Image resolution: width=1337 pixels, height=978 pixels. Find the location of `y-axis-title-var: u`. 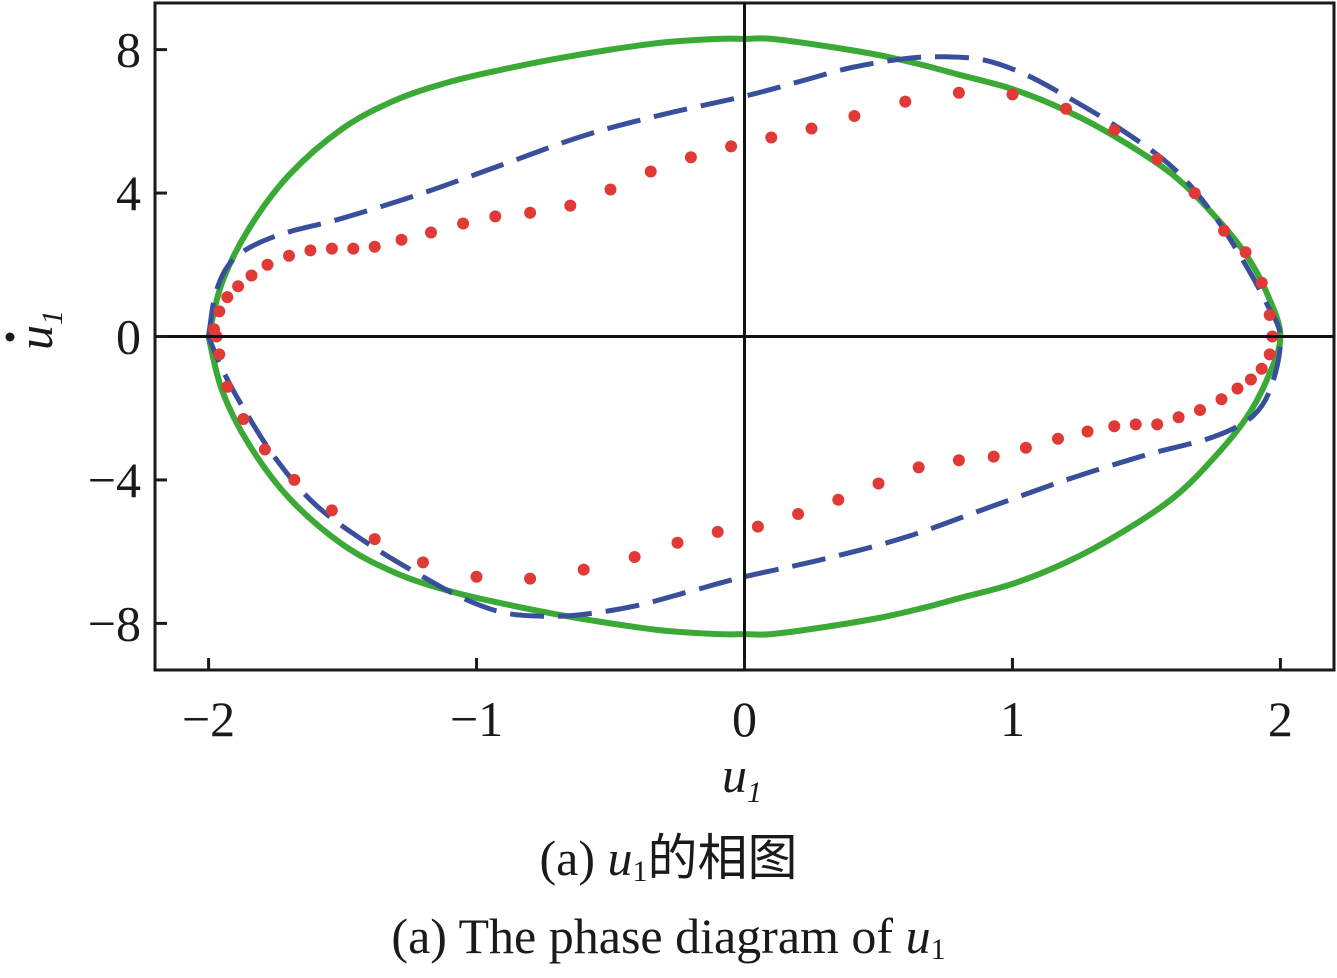

y-axis-title-var: u is located at coordinates (35, 337).